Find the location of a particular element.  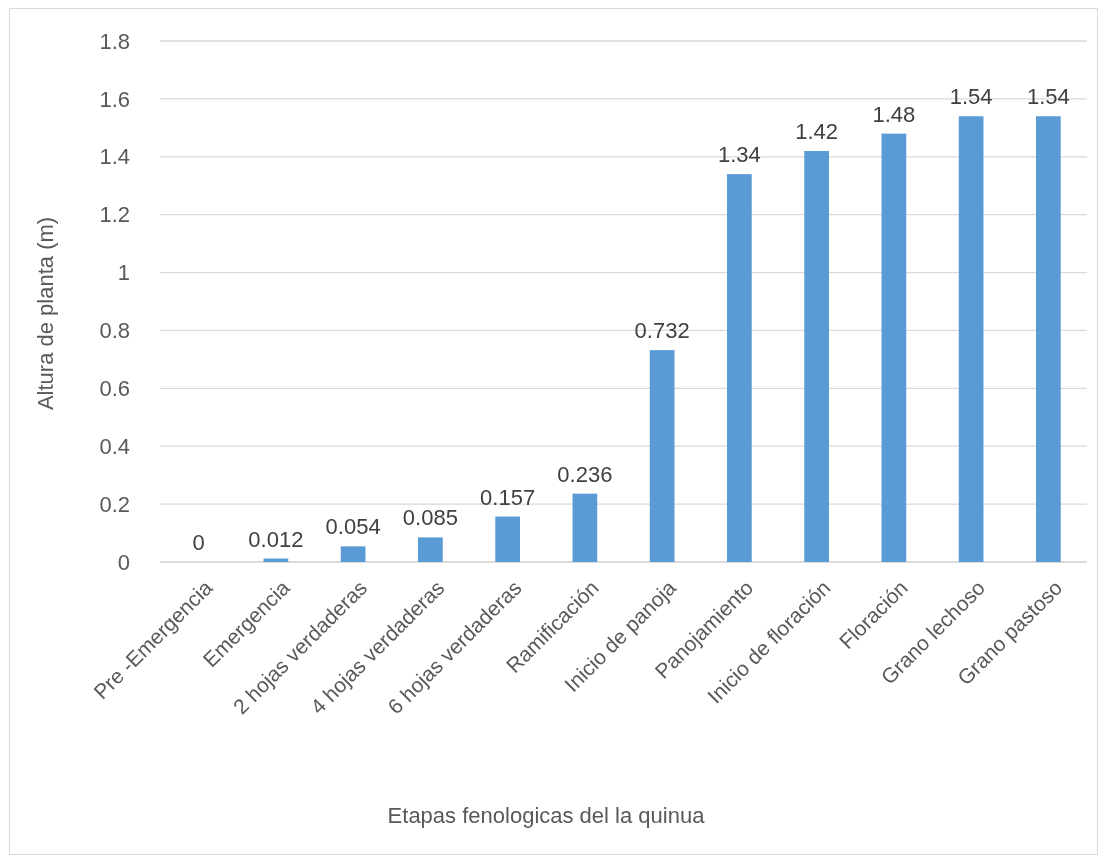

data-label: 1.48 is located at coordinates (894, 114).